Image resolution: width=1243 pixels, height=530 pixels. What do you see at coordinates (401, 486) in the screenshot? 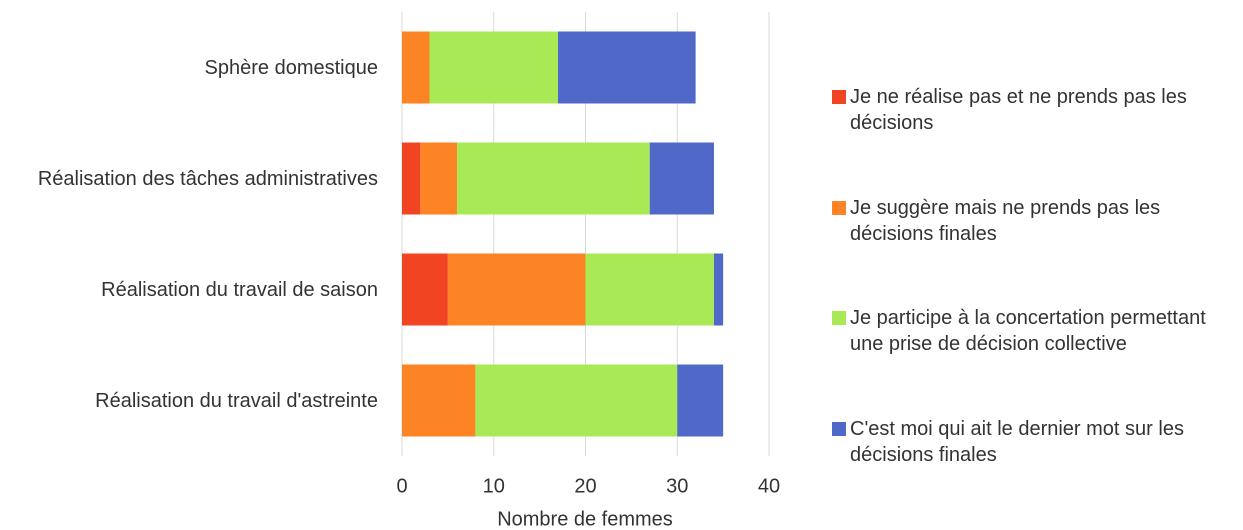
I see `x-tick-label: 0` at bounding box center [401, 486].